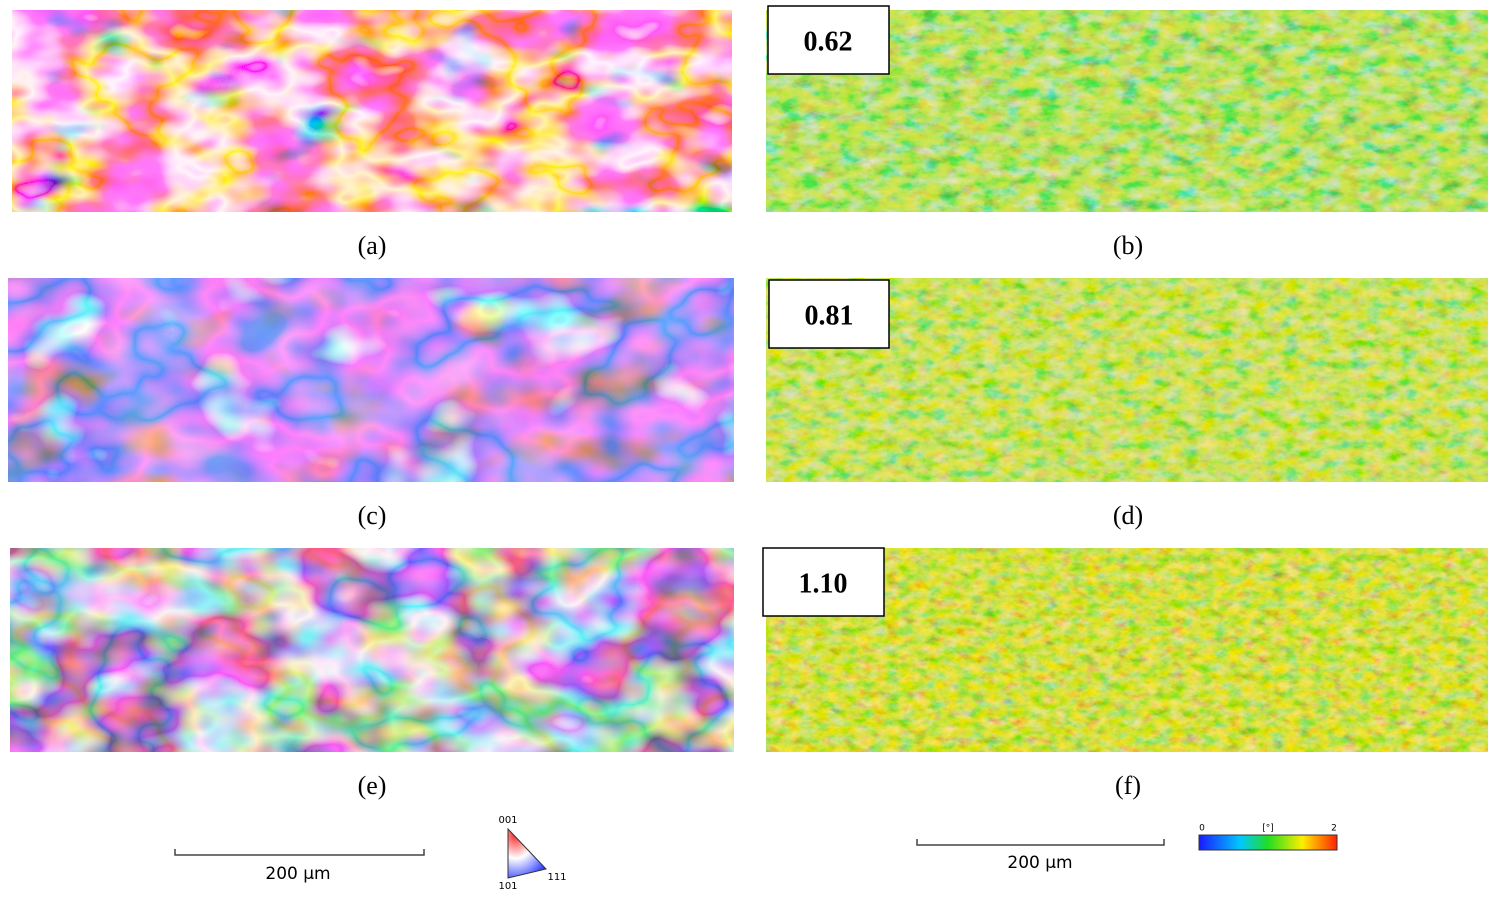  I want to click on kam-map, so click(1127, 650).